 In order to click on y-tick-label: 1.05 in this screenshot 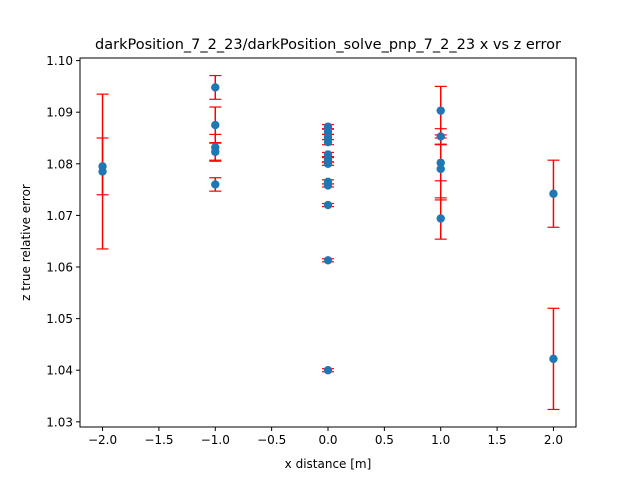, I will do `click(59, 319)`.